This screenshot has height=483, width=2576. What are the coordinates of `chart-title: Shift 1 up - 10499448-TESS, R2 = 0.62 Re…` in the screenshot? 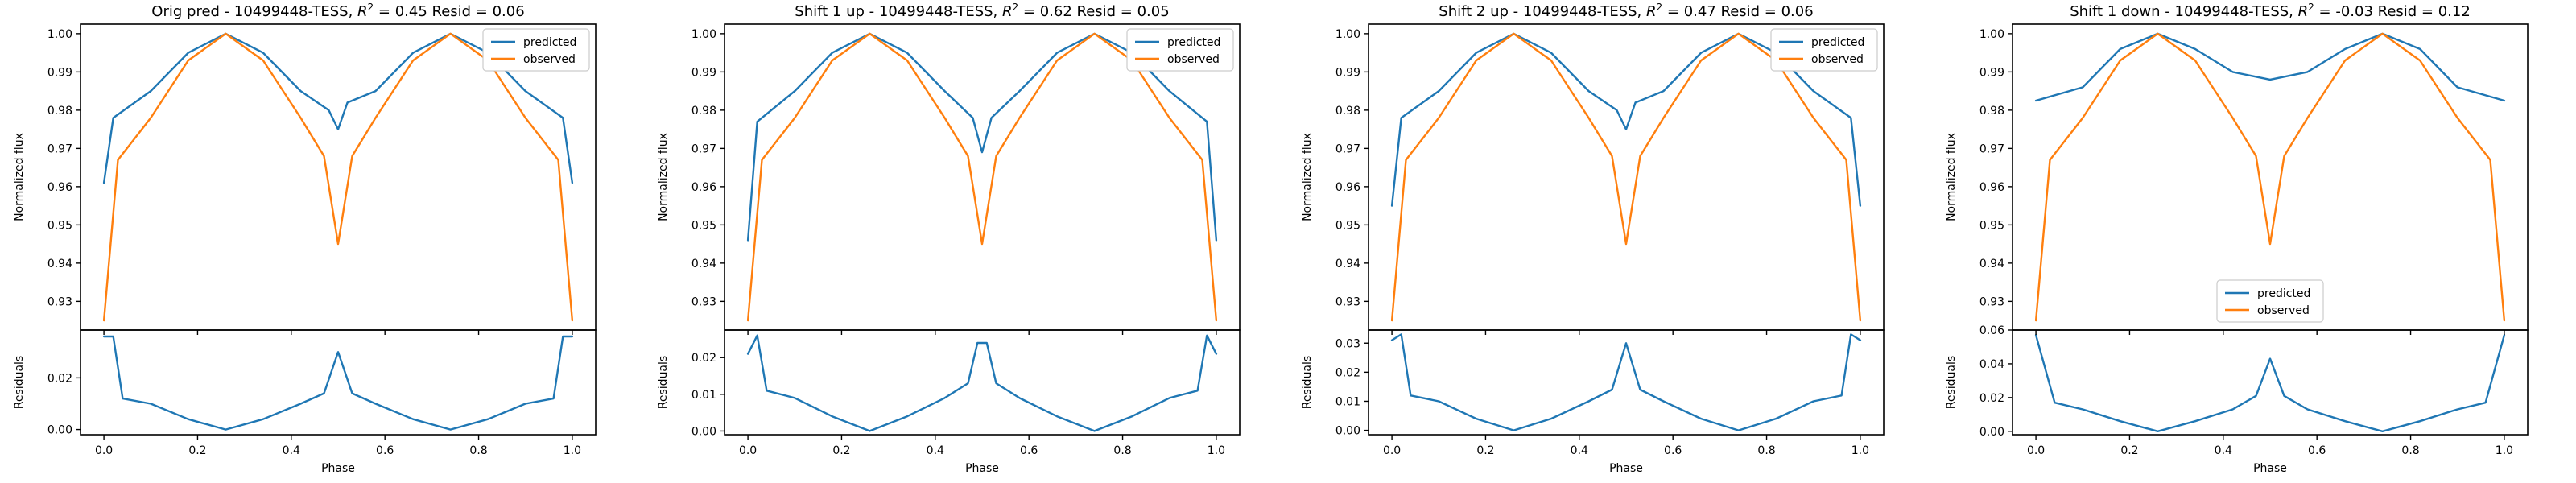 It's located at (982, 11).